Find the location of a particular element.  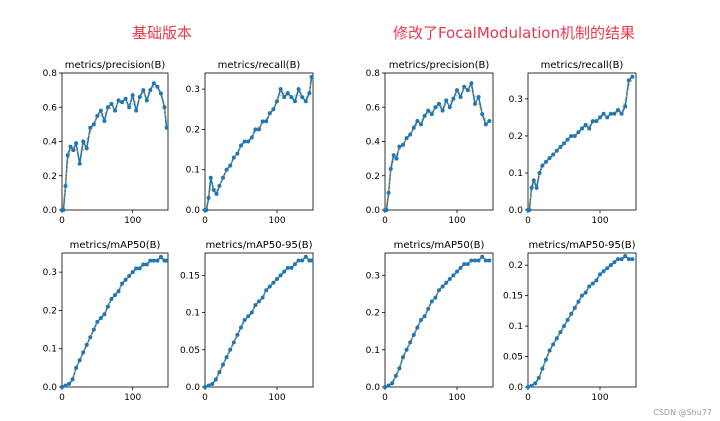

y-tick-label: 0.3 is located at coordinates (516, 100).